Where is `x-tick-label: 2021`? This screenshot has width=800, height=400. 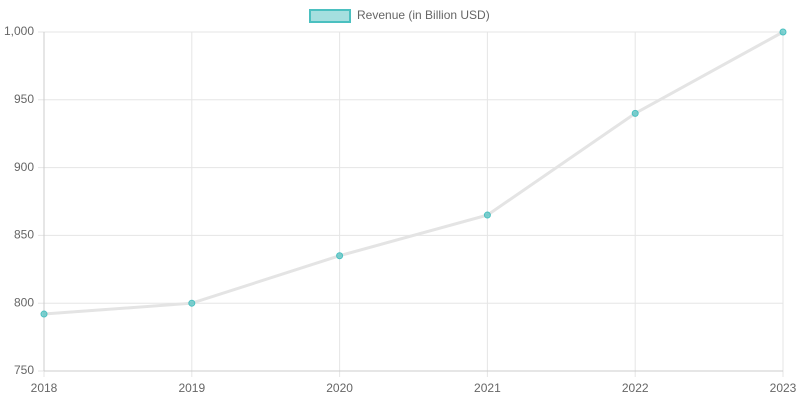 x-tick-label: 2021 is located at coordinates (487, 388).